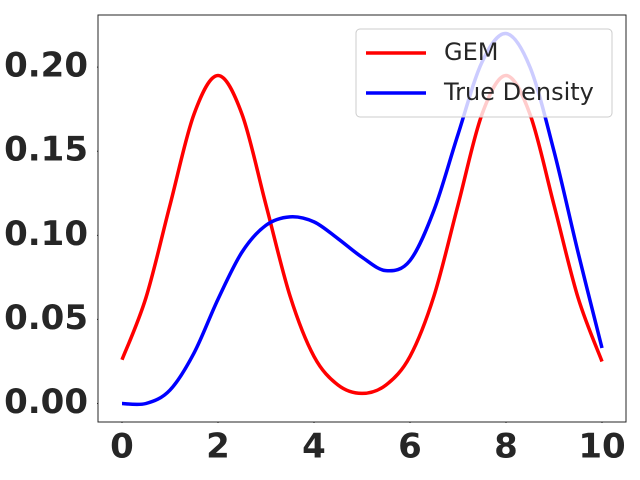  What do you see at coordinates (410, 447) in the screenshot?
I see `x-tick-label: 6` at bounding box center [410, 447].